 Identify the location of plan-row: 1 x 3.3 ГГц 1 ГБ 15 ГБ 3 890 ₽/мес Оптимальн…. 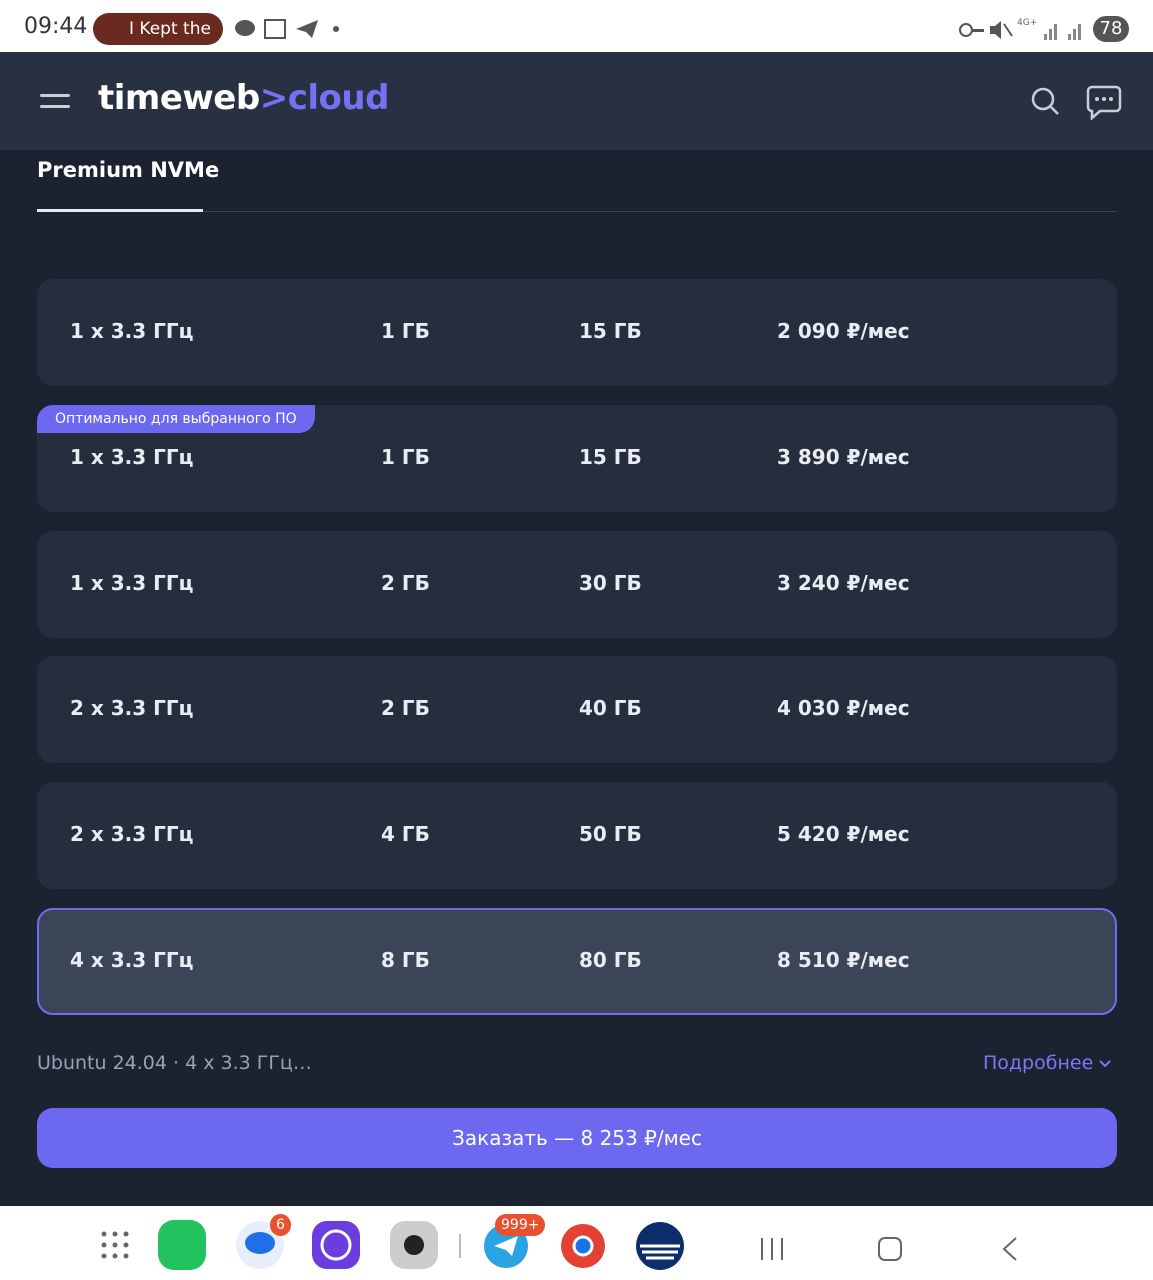
(577, 458).